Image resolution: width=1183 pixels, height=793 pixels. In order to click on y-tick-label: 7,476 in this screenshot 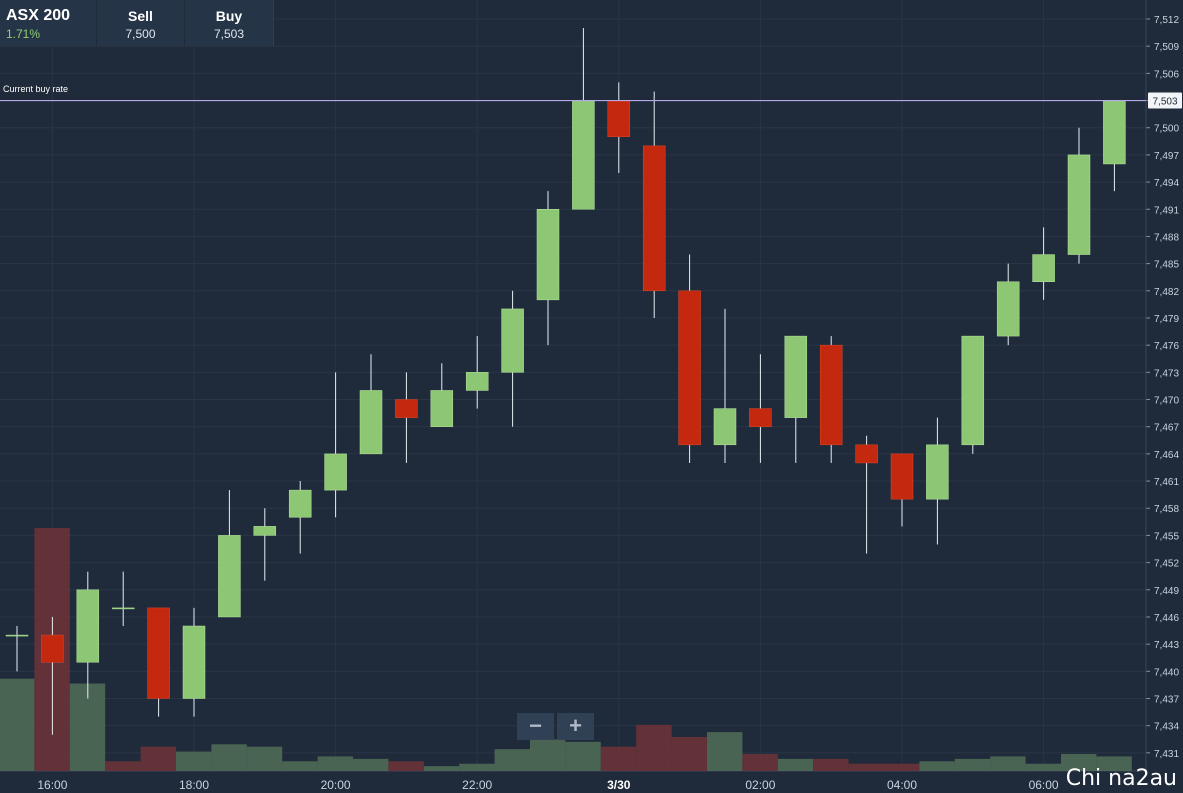, I will do `click(1166, 346)`.